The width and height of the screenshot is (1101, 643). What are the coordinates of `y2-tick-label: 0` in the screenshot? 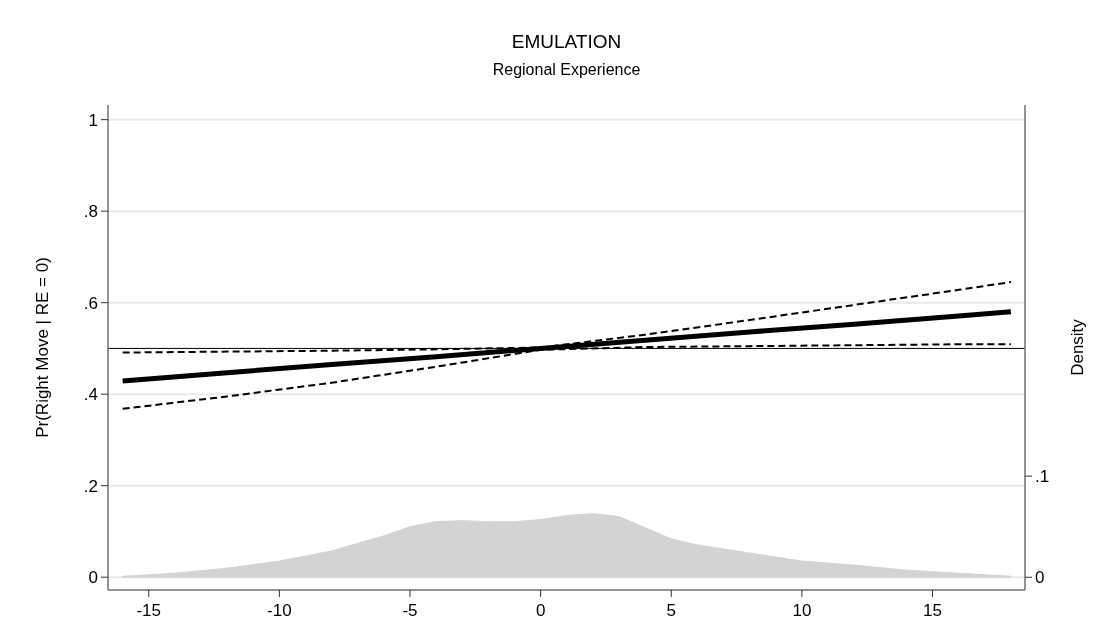 It's located at (1040, 578).